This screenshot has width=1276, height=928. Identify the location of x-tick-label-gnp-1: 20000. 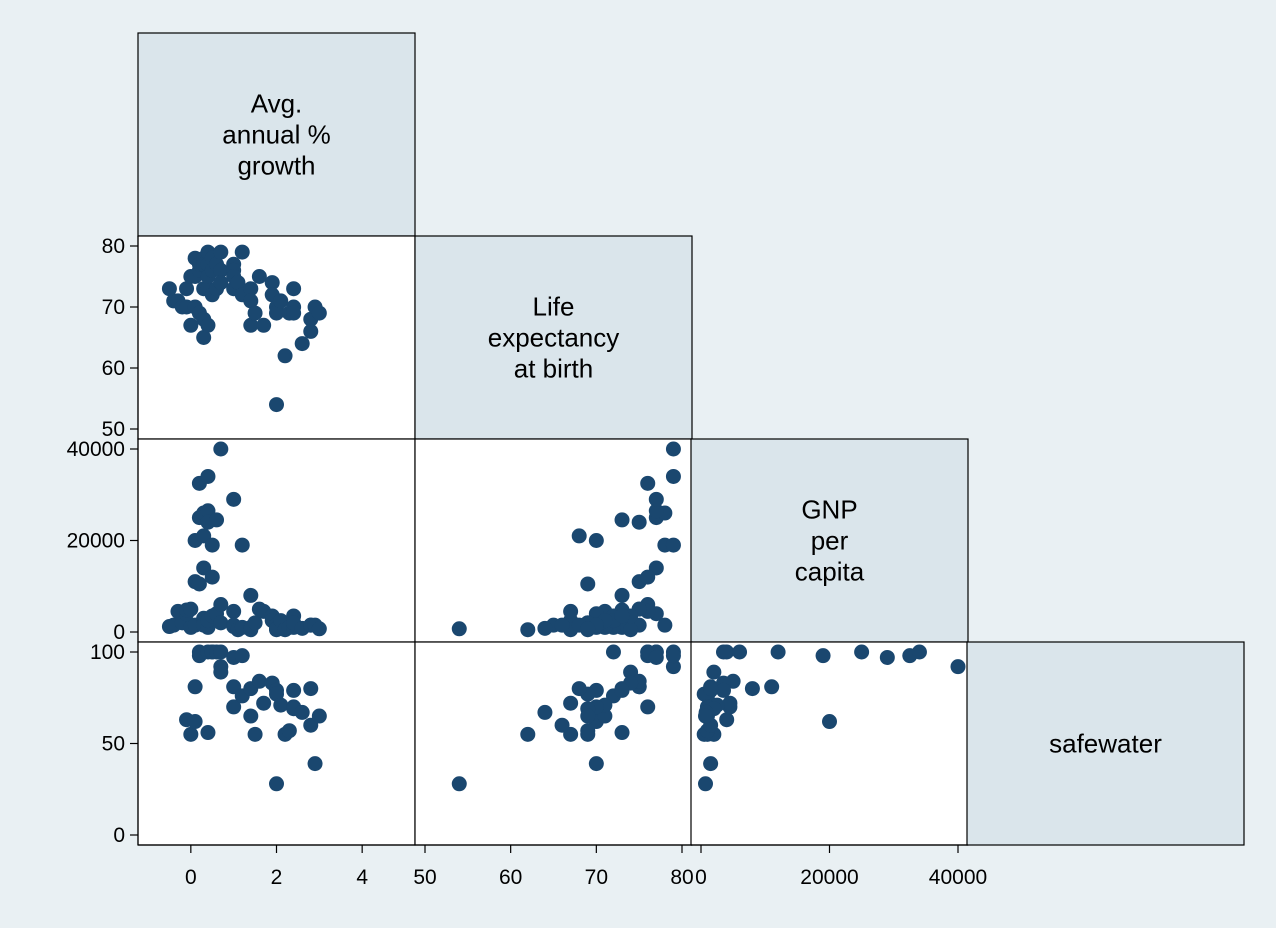
(829, 877).